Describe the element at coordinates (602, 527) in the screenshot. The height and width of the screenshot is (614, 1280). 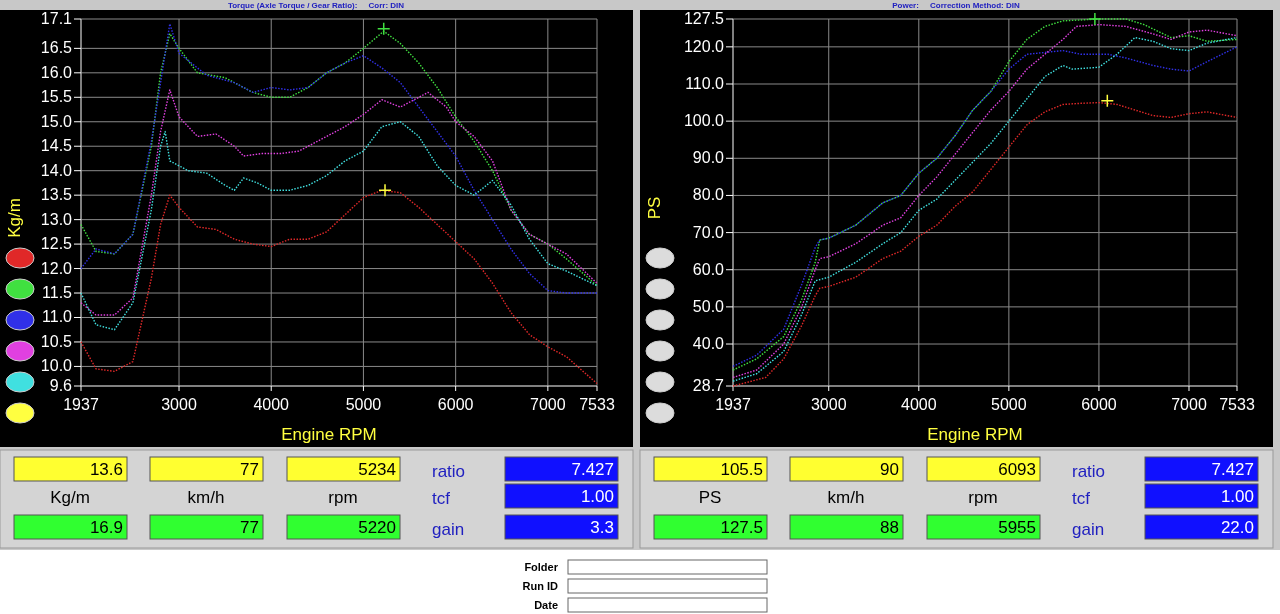
I see `text: 3.3` at that location.